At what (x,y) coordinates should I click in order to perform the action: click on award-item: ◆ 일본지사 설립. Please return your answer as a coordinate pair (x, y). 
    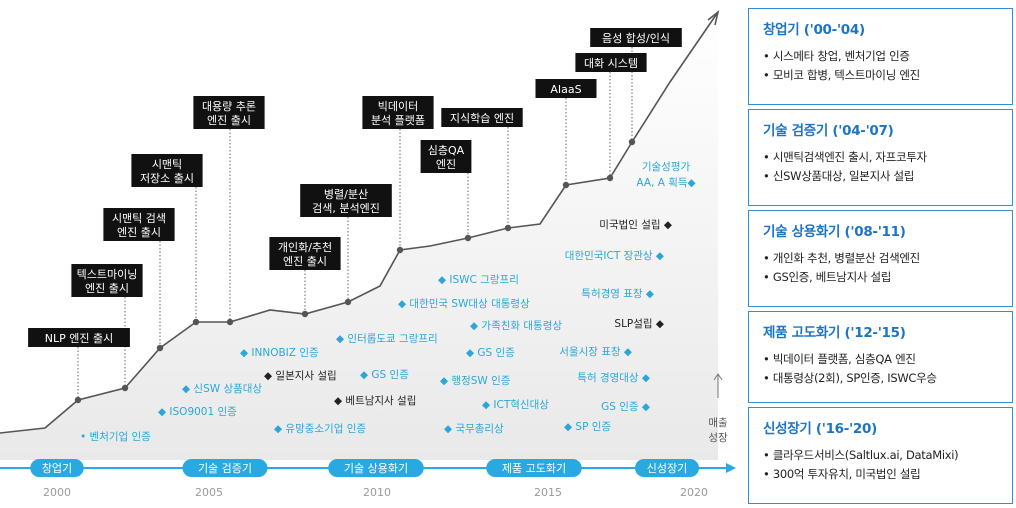
    Looking at the image, I should click on (300, 375).